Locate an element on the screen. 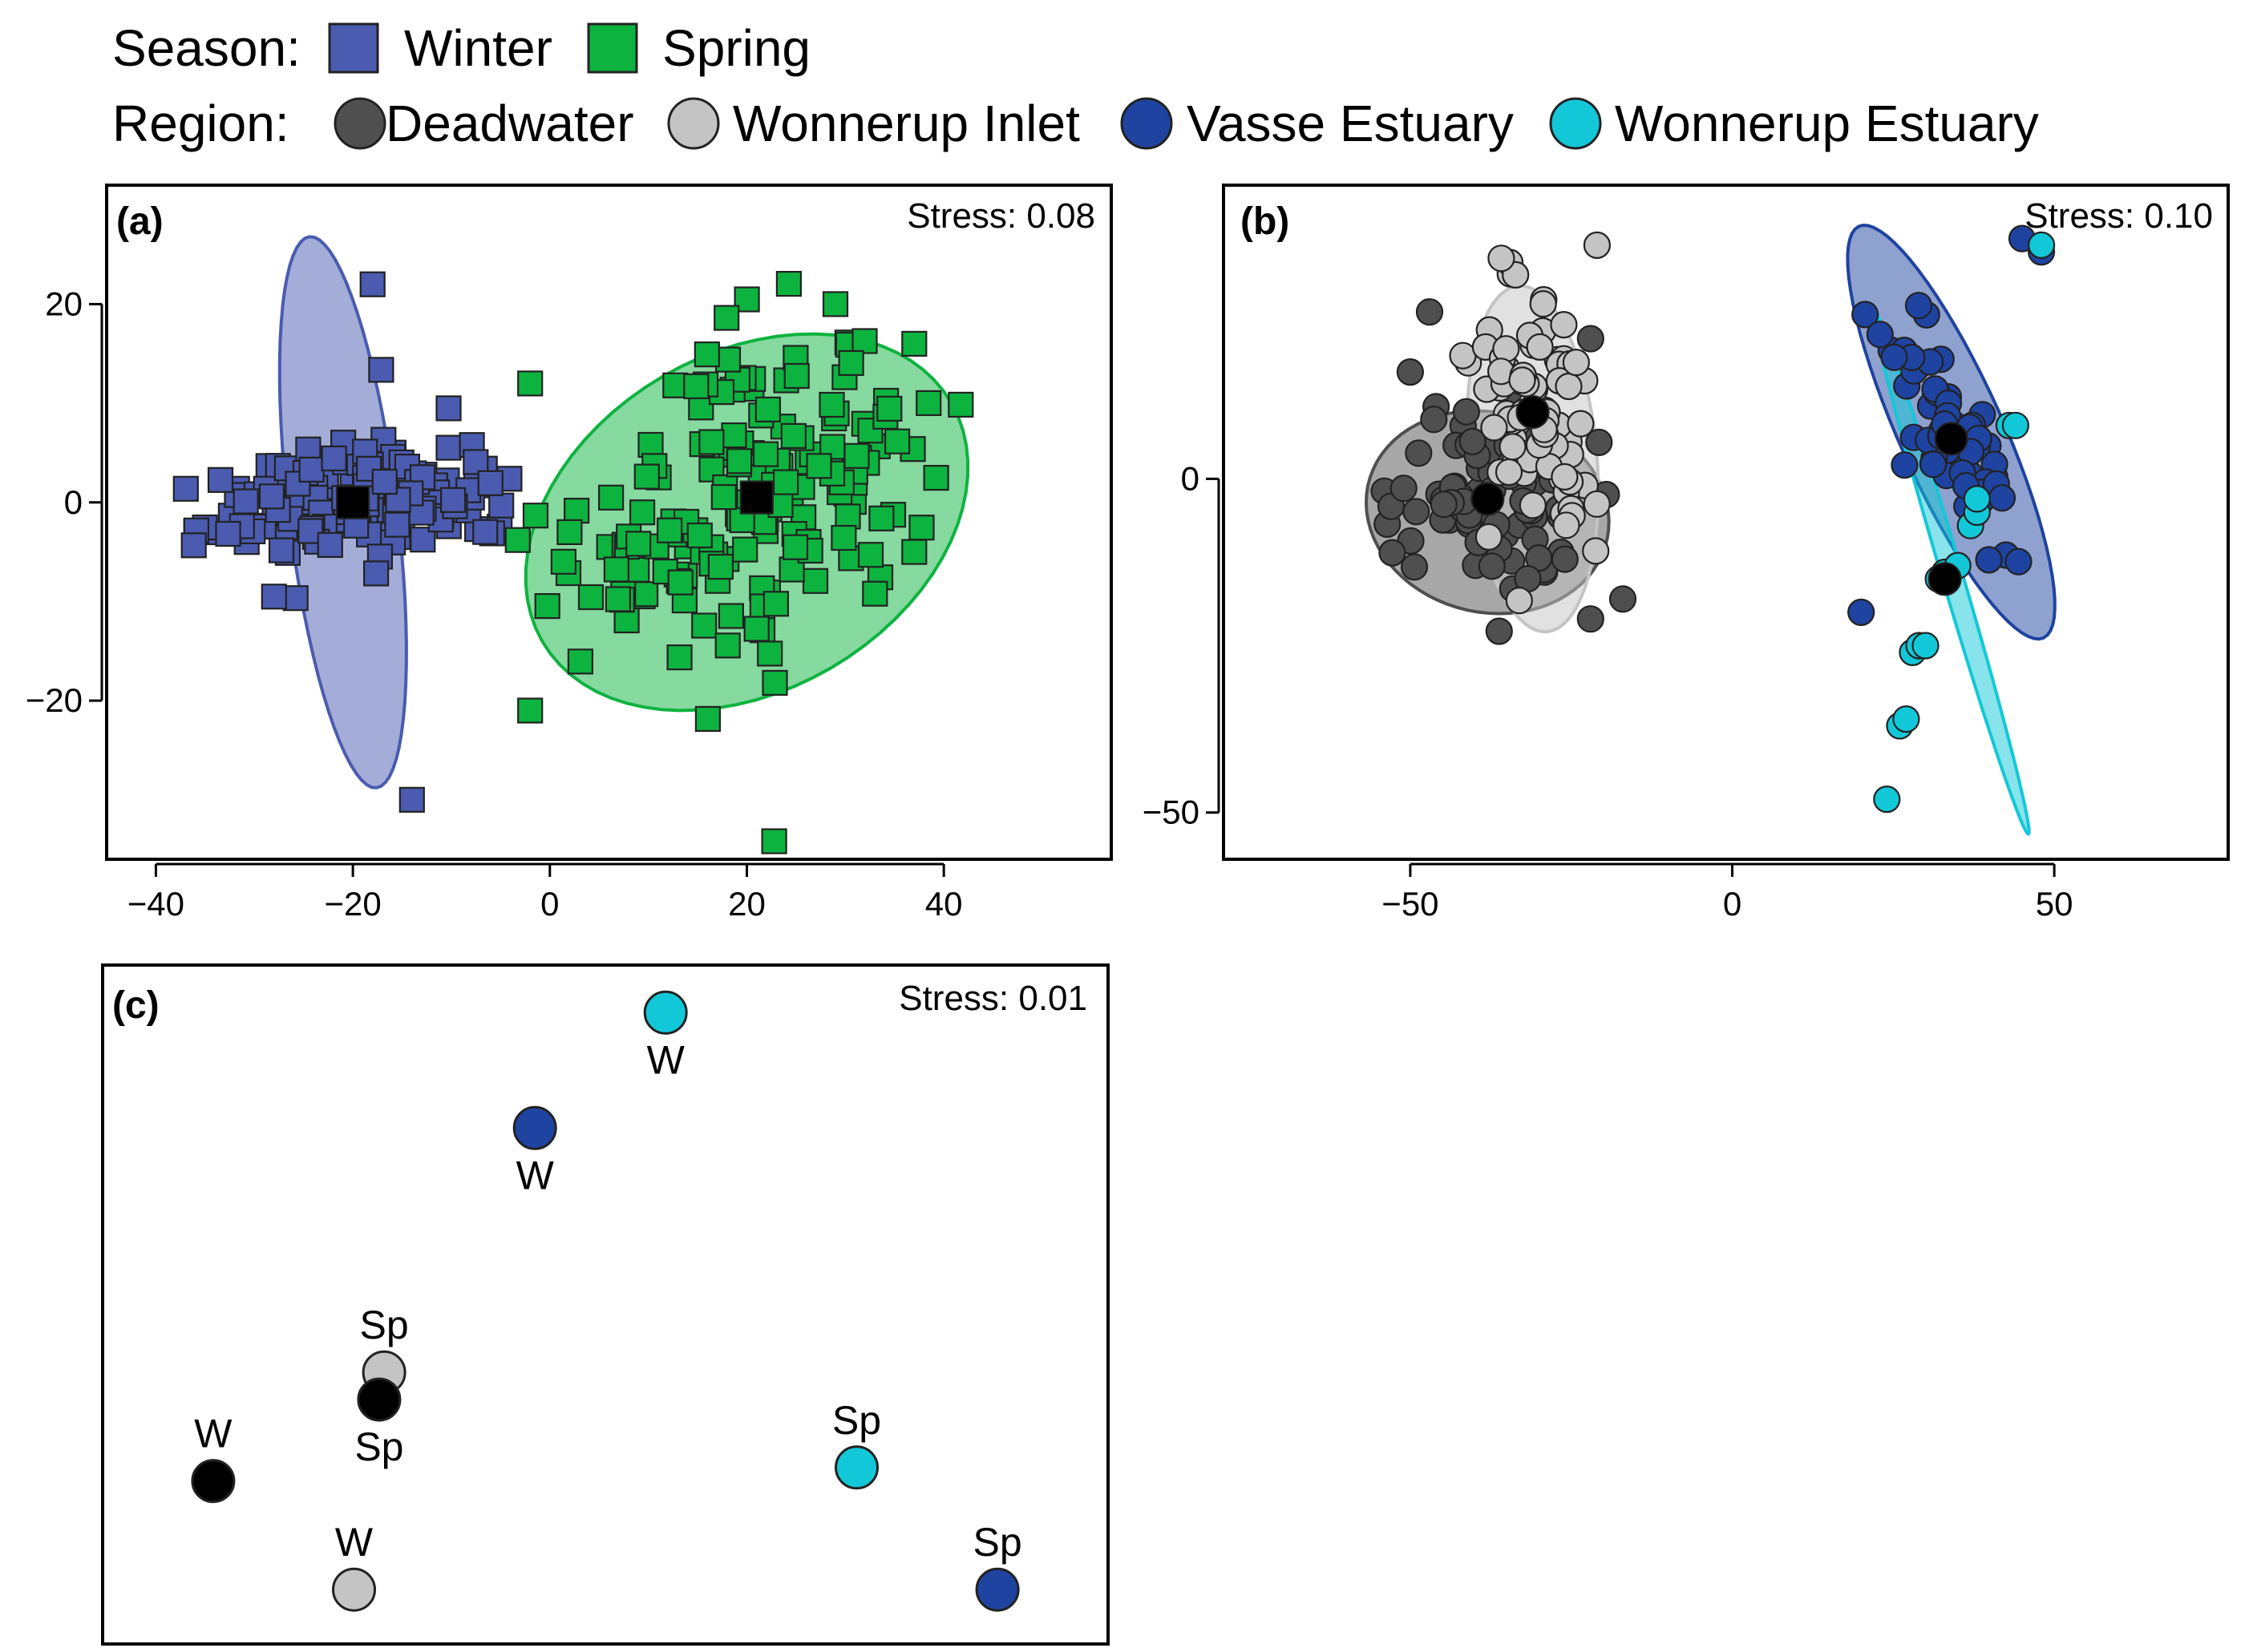 This screenshot has width=2253, height=1652. panel-c-point-wonnerup-inlet is located at coordinates (354, 1589).